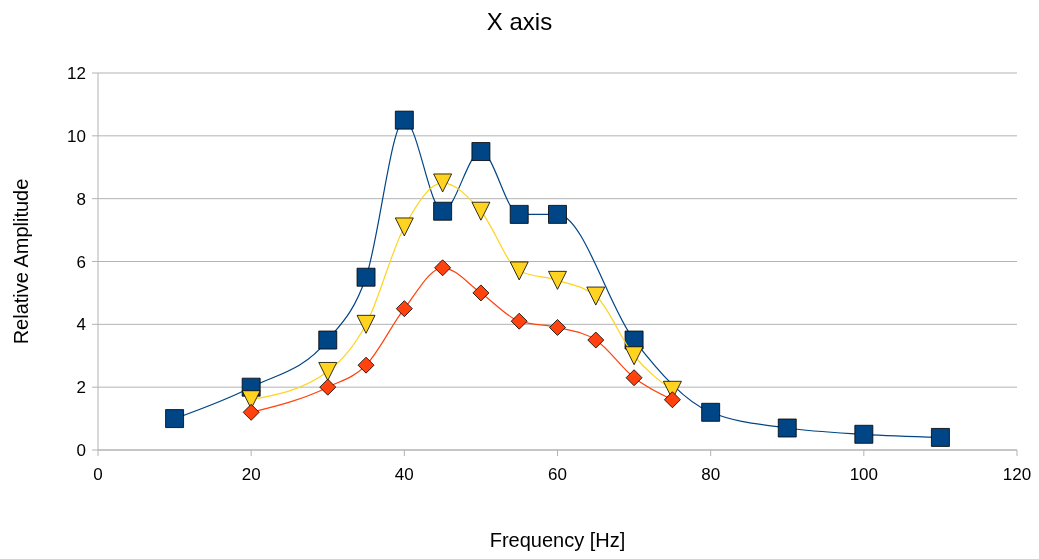 Image resolution: width=1039 pixels, height=559 pixels. I want to click on x-tick-label: 60, so click(557, 474).